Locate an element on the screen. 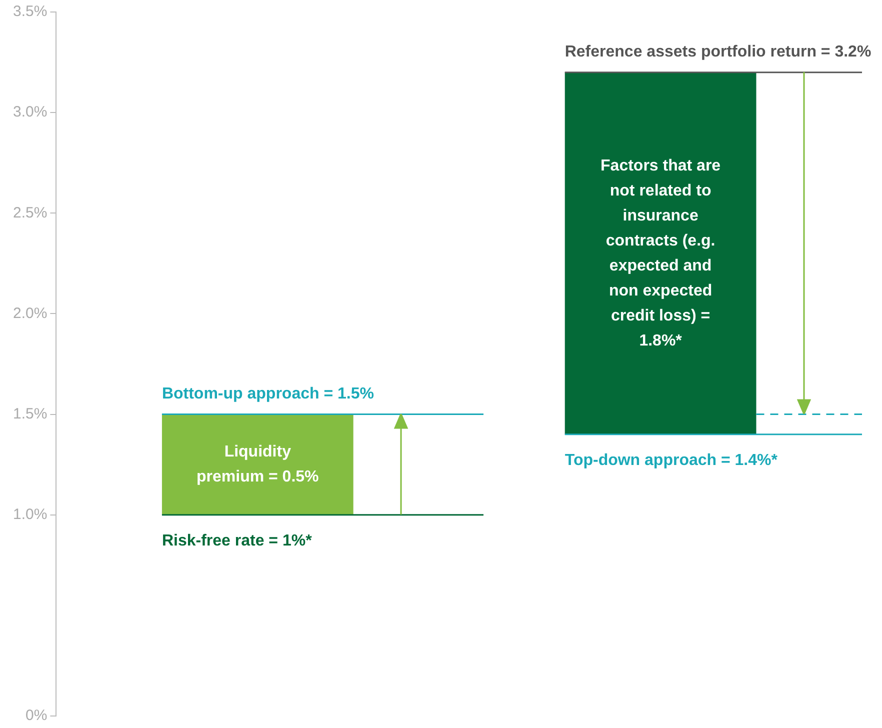  ref-line-label: Bottom-up approach = 1.5% is located at coordinates (268, 394).